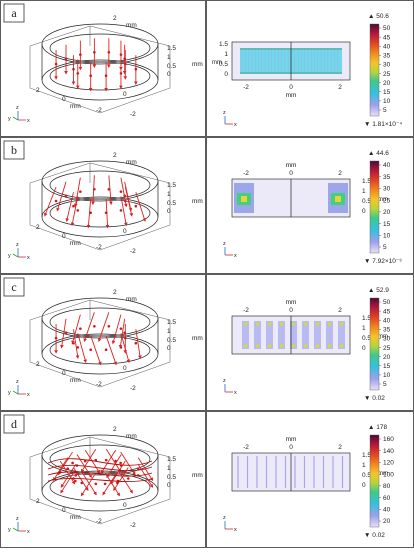 The width and height of the screenshot is (414, 555). What do you see at coordinates (95, 202) in the screenshot?
I see `field-arrows` at bounding box center [95, 202].